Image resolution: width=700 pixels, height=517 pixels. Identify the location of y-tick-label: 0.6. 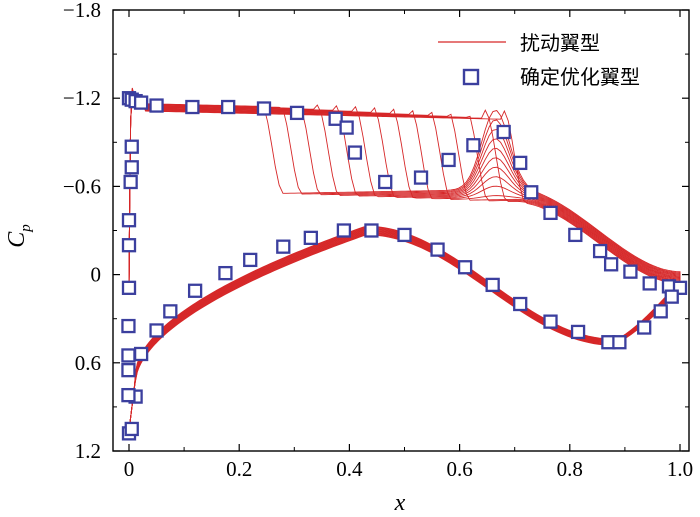
(88, 363).